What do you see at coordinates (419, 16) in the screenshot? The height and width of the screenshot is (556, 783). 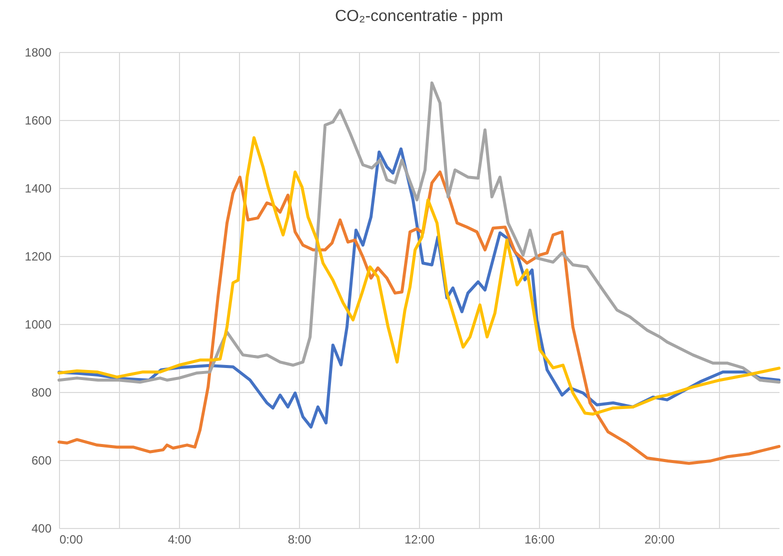 I see `chart-title: CO₂-concentratie - ppm` at bounding box center [419, 16].